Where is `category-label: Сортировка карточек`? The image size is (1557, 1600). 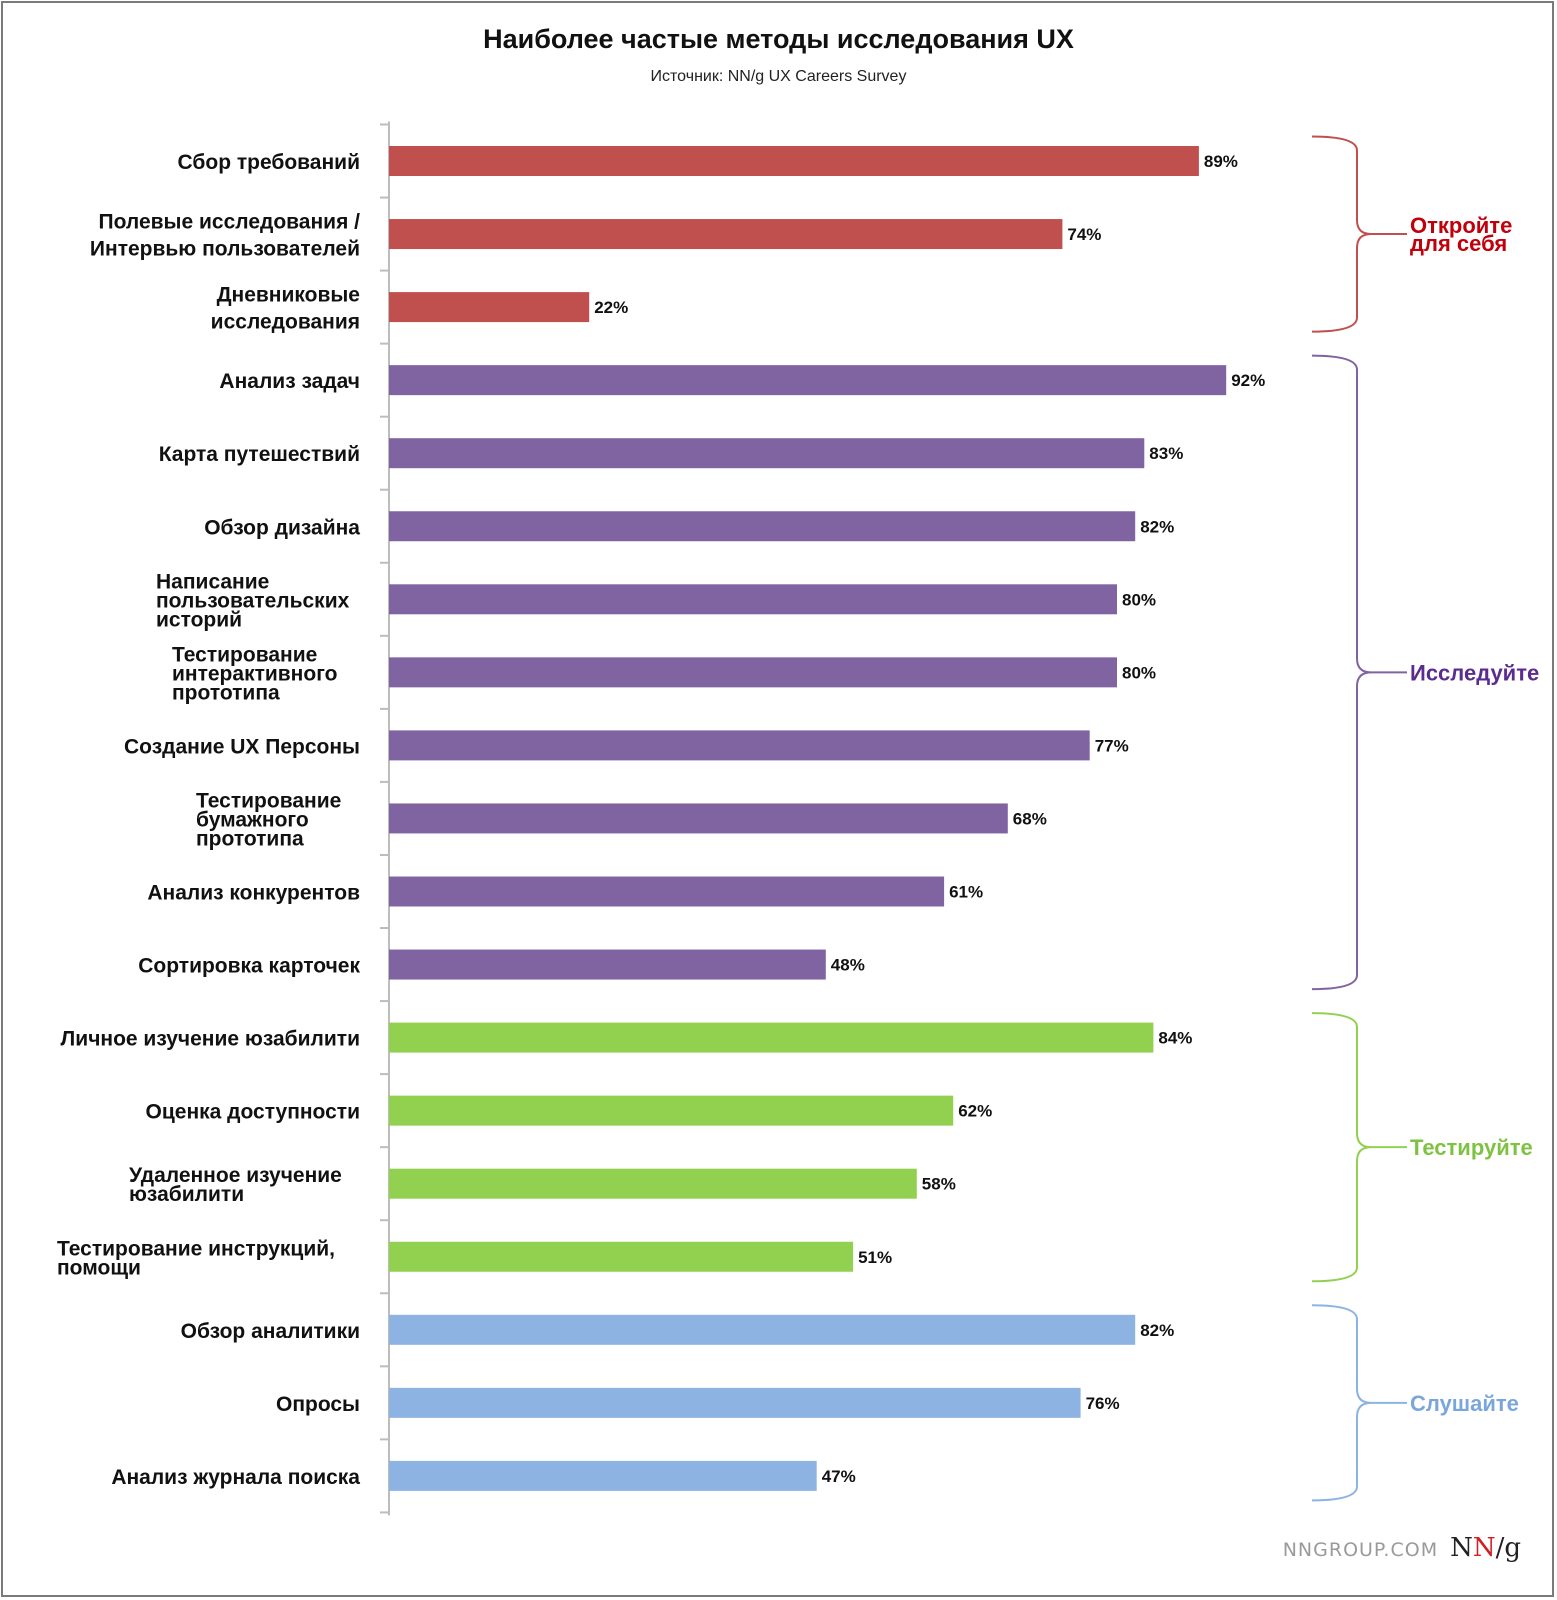 category-label: Сортировка карточек is located at coordinates (249, 966).